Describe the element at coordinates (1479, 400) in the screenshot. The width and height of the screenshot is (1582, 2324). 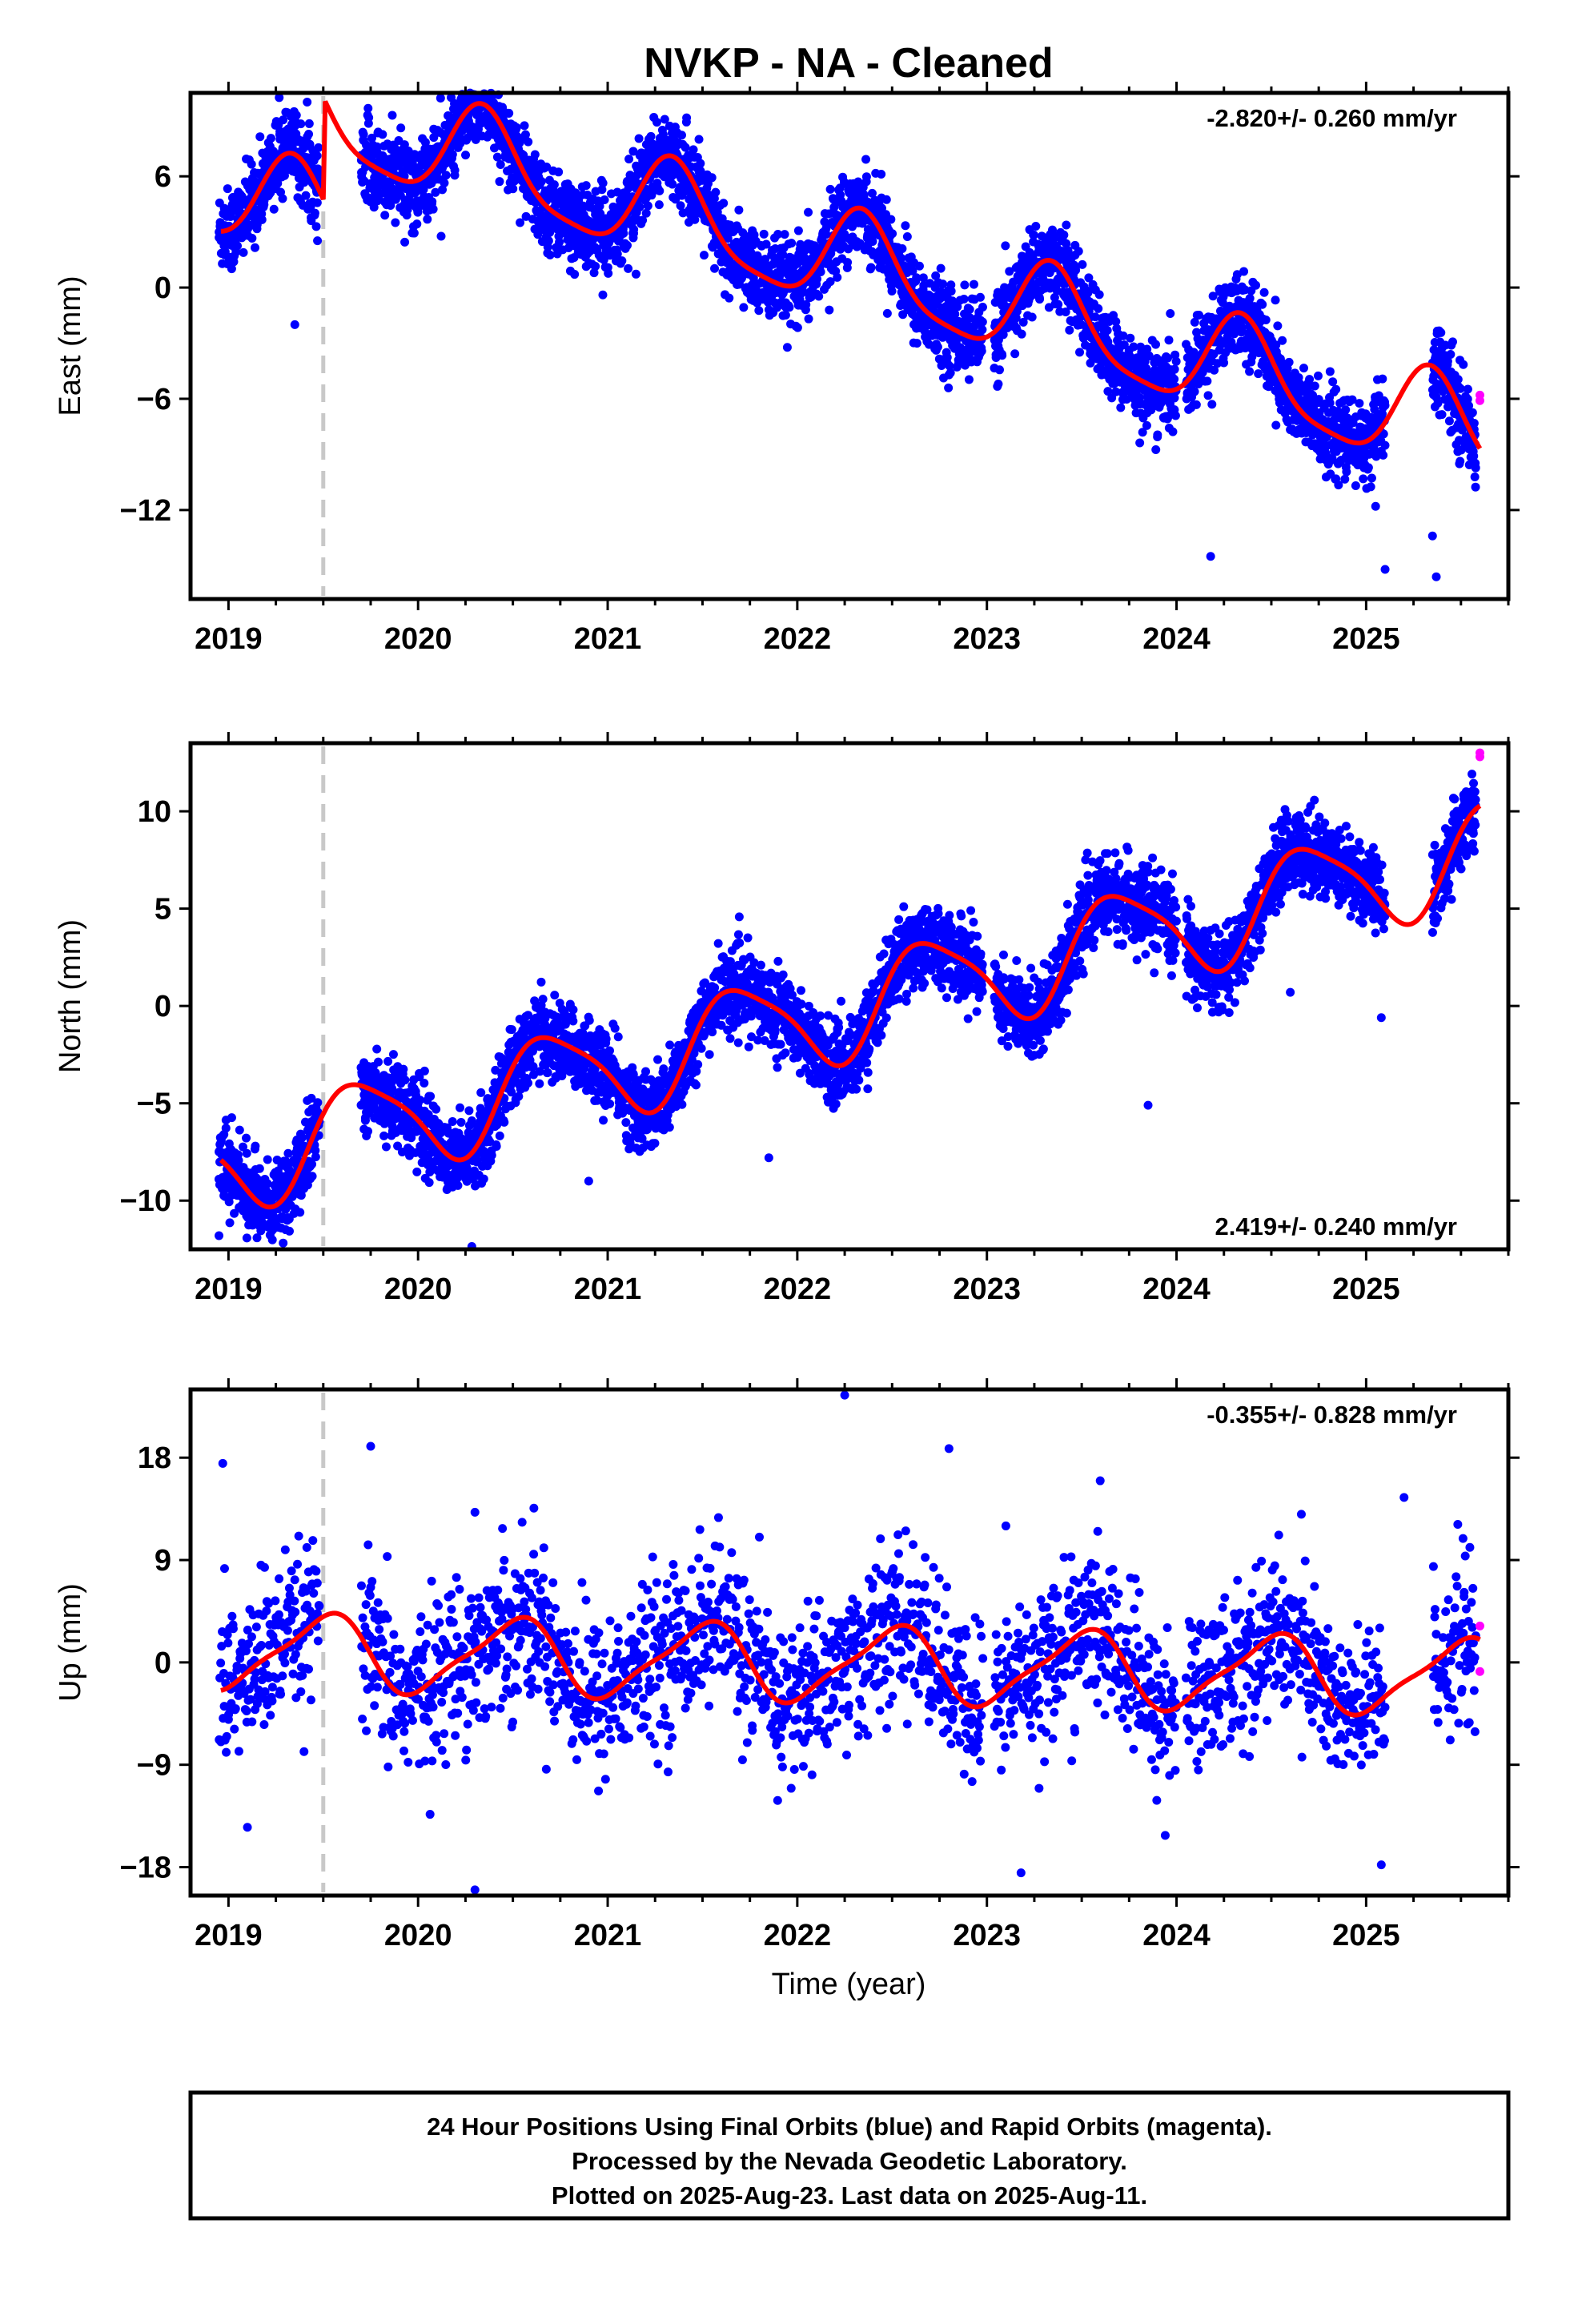
I see `rapid-data-point` at that location.